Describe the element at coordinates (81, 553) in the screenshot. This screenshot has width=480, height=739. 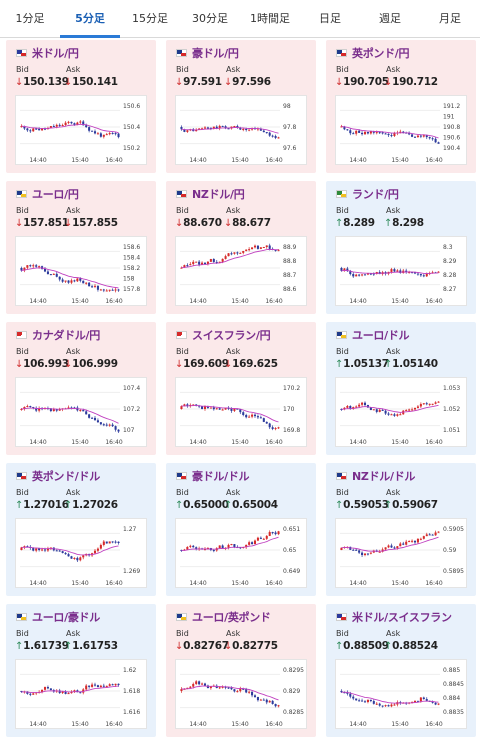
I see `candlestick-chart: 1.27 1.269 14:40 15:40 16:40` at that location.